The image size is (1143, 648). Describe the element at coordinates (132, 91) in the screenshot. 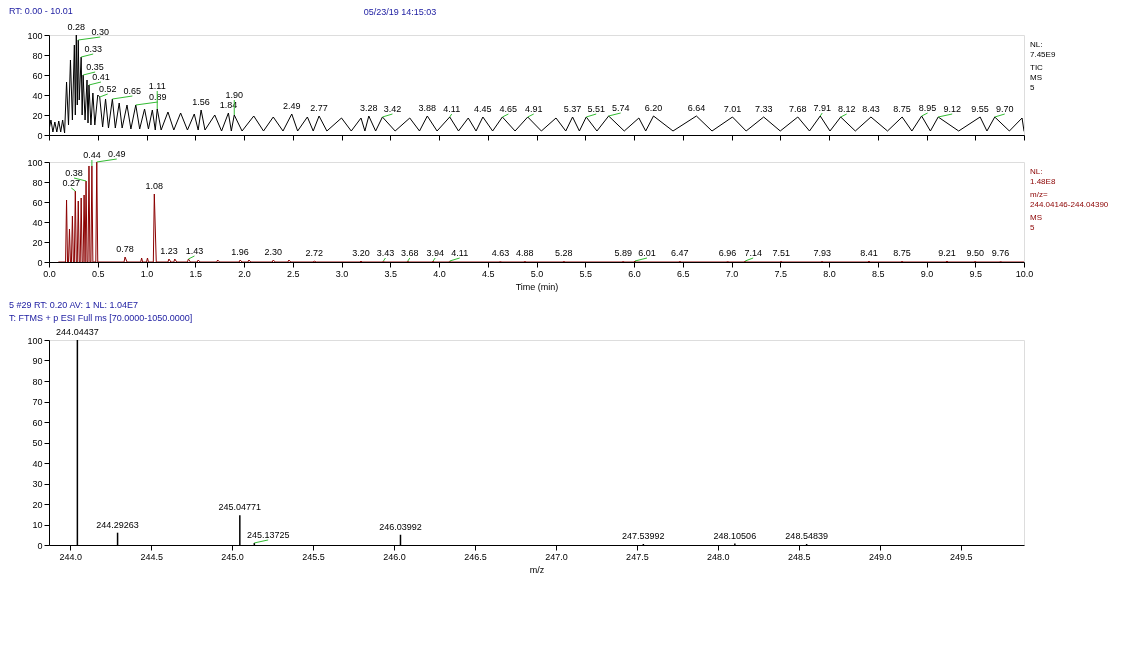

I see `annotation: 0.65` at that location.